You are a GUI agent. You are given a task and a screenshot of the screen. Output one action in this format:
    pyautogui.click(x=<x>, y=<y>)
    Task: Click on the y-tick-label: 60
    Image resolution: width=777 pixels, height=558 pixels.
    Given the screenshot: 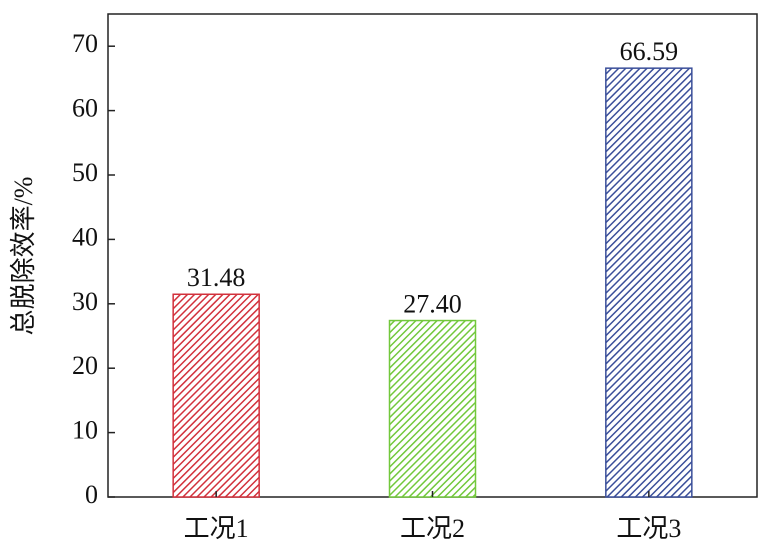 What is the action you would take?
    pyautogui.click(x=85, y=108)
    